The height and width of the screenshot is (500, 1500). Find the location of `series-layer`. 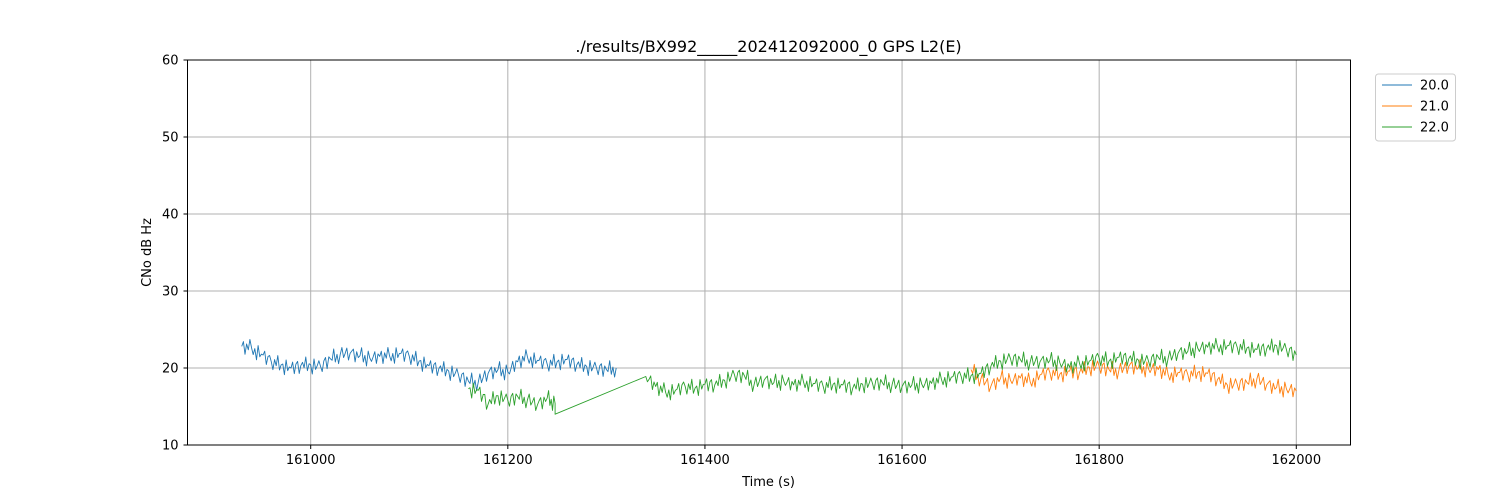

series-layer is located at coordinates (769, 376).